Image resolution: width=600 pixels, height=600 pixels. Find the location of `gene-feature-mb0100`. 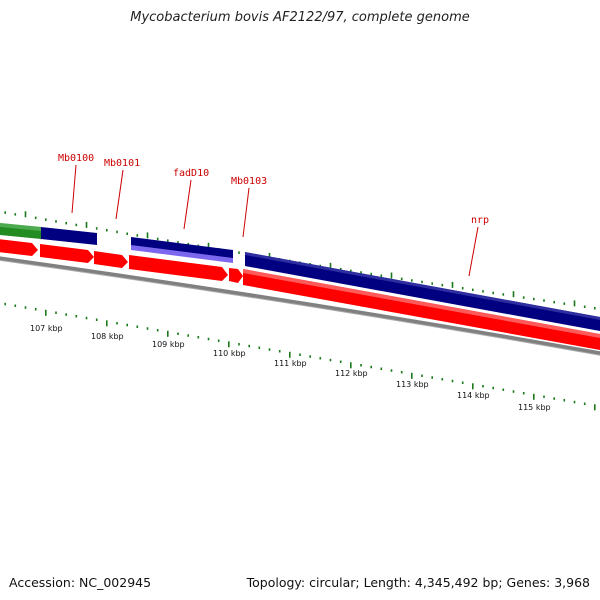

gene-feature-mb0100 is located at coordinates (69, 236).